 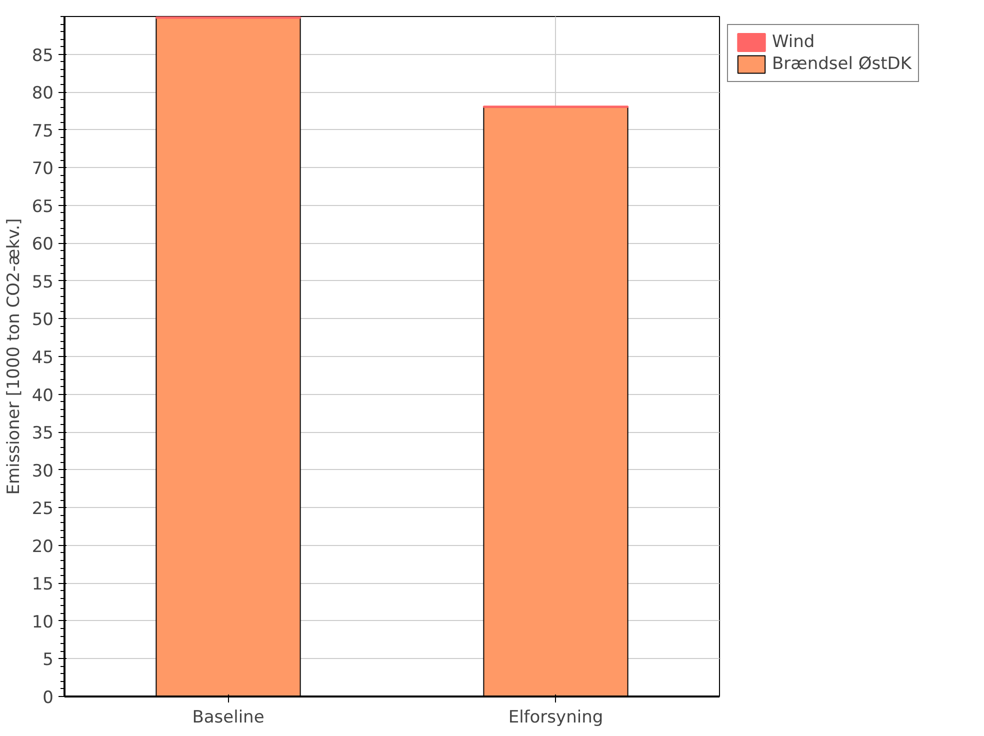 What do you see at coordinates (228, 718) in the screenshot?
I see `x-tick-label: Baseline` at bounding box center [228, 718].